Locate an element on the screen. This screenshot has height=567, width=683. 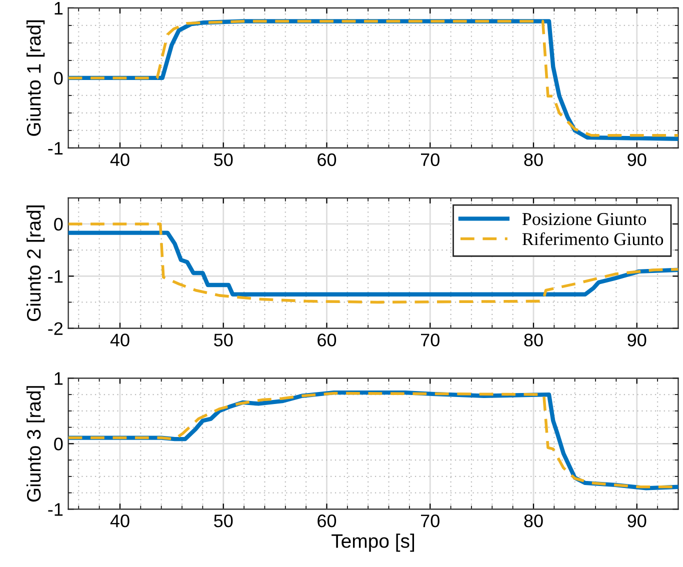
y-tick-label: -2 is located at coordinates (55, 328).